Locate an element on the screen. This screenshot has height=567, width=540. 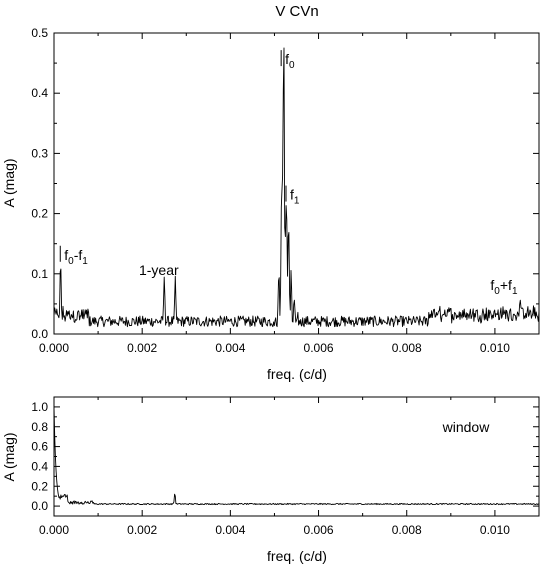
bottom-ylabel: A (mag) is located at coordinates (9, 456).